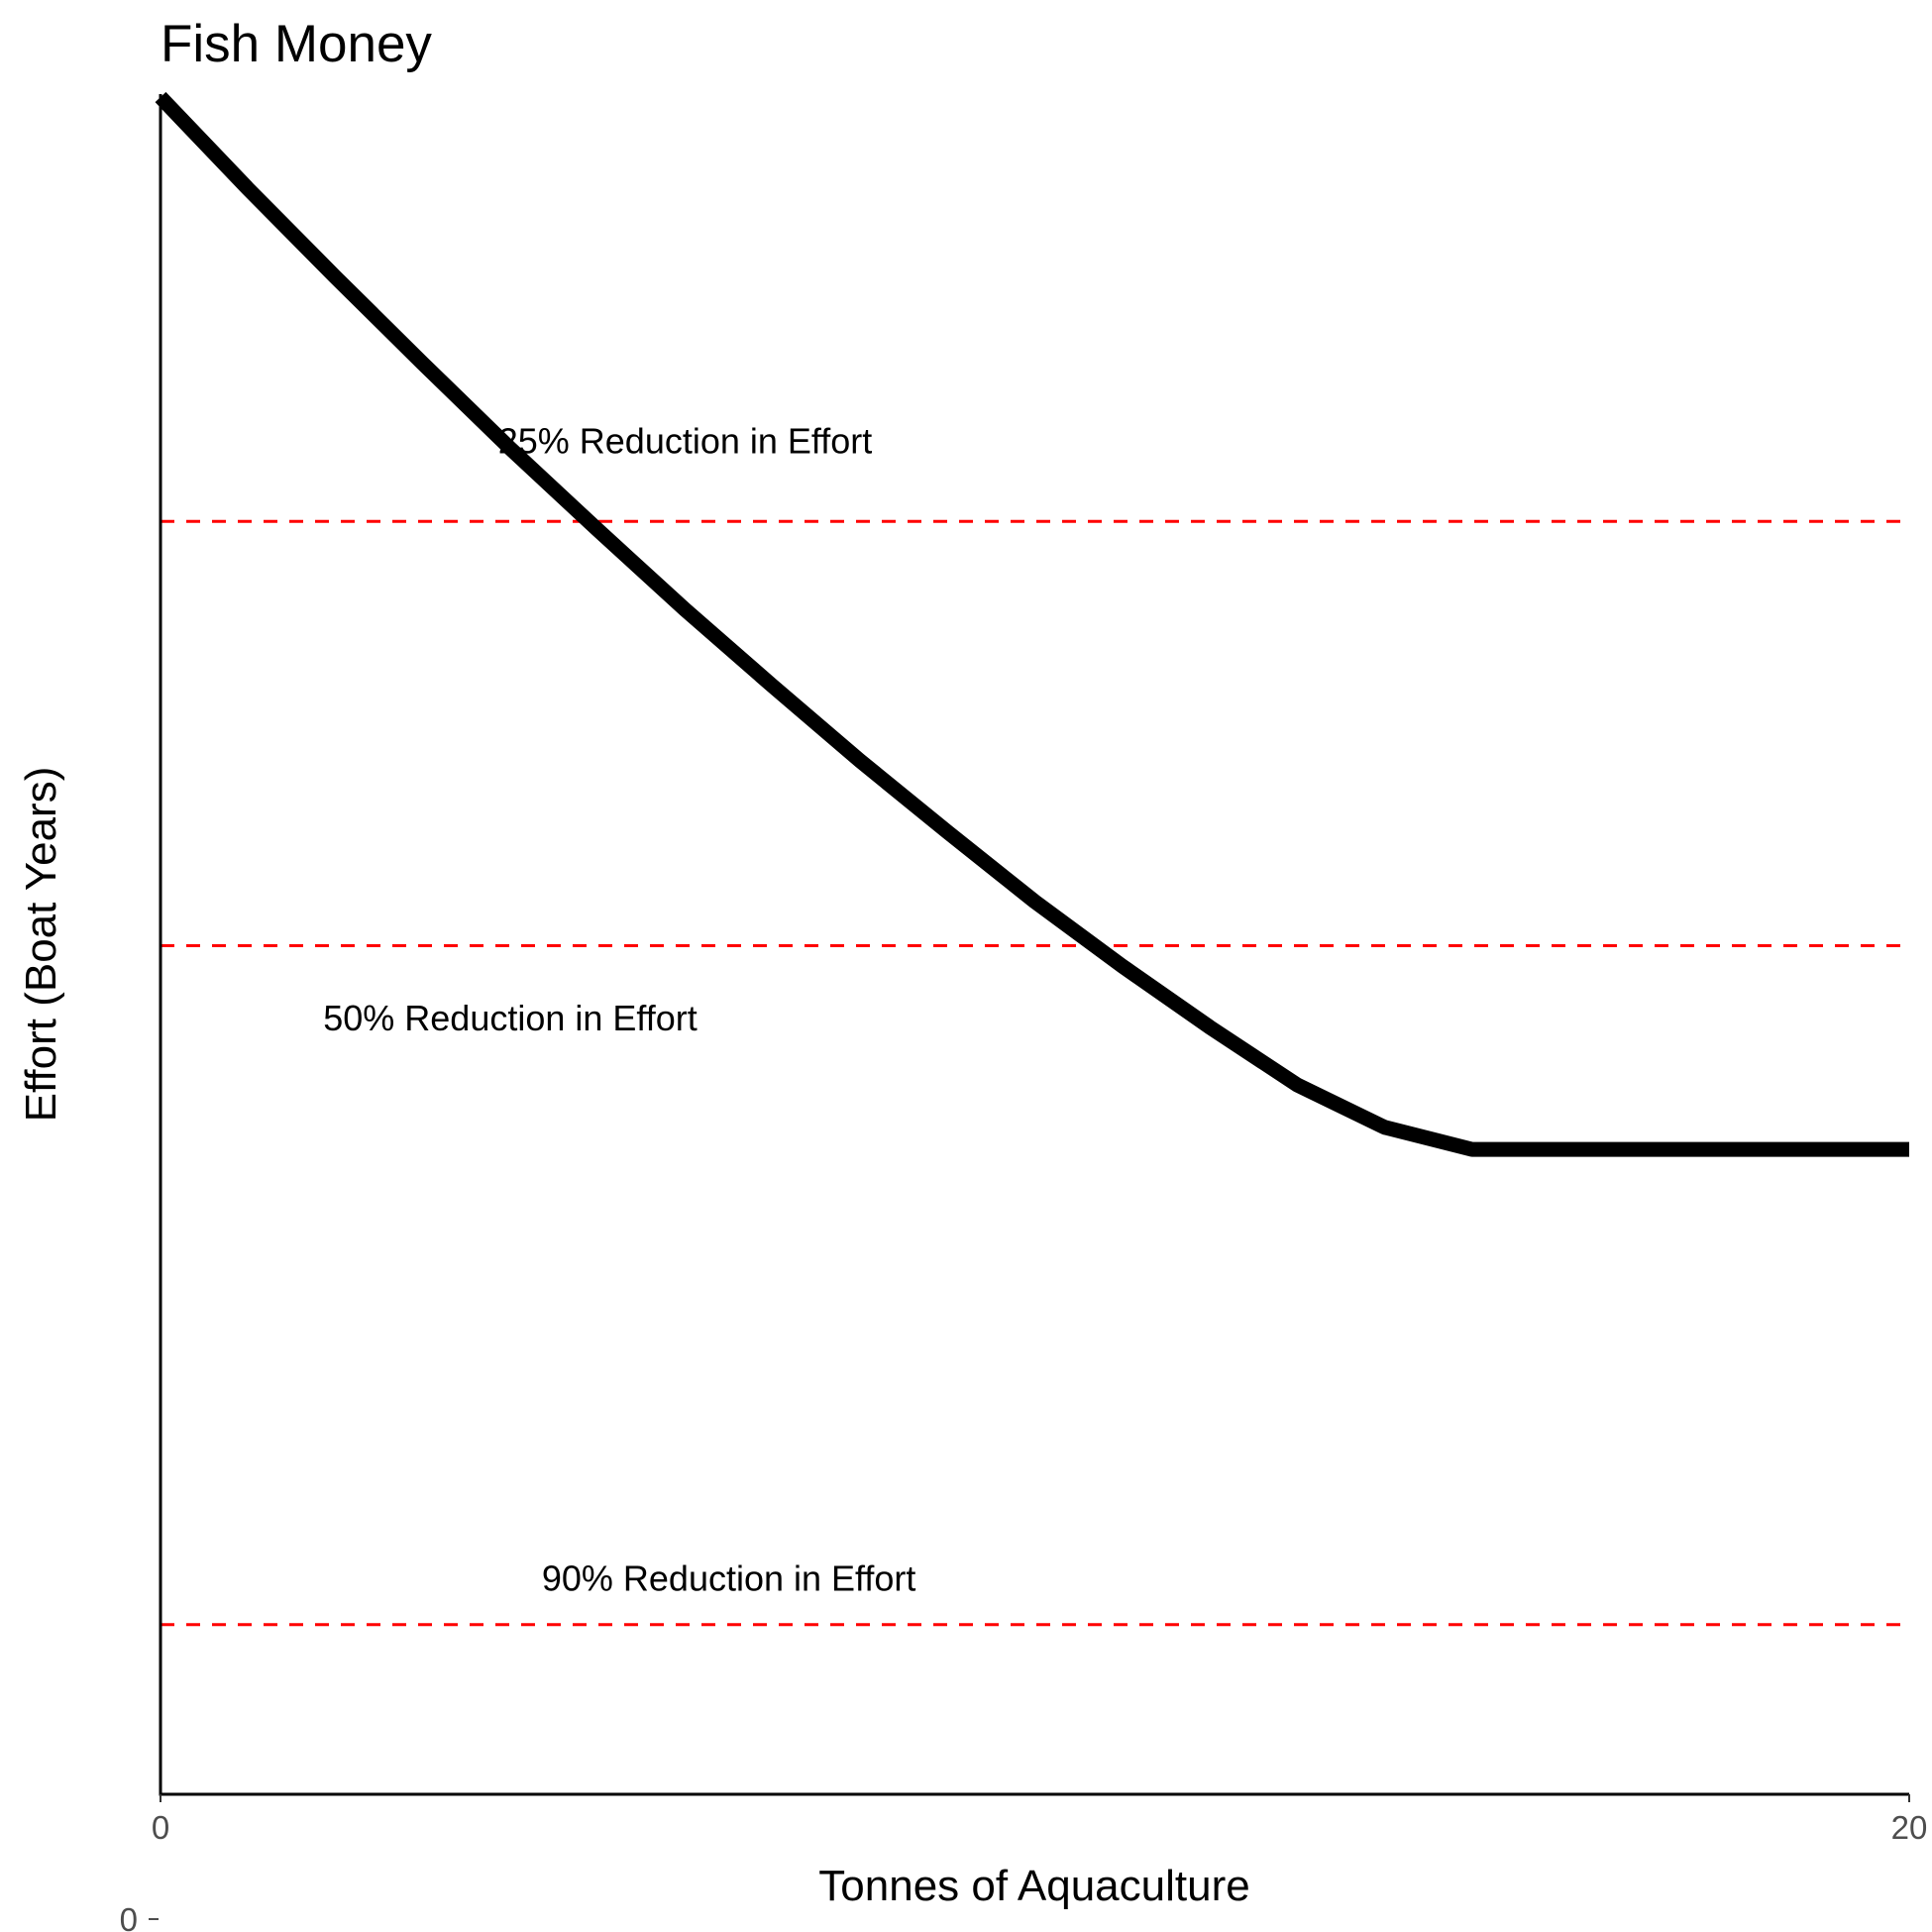 Image resolution: width=1932 pixels, height=1932 pixels. Describe the element at coordinates (1909, 1827) in the screenshot. I see `x-tick-label: 20` at that location.